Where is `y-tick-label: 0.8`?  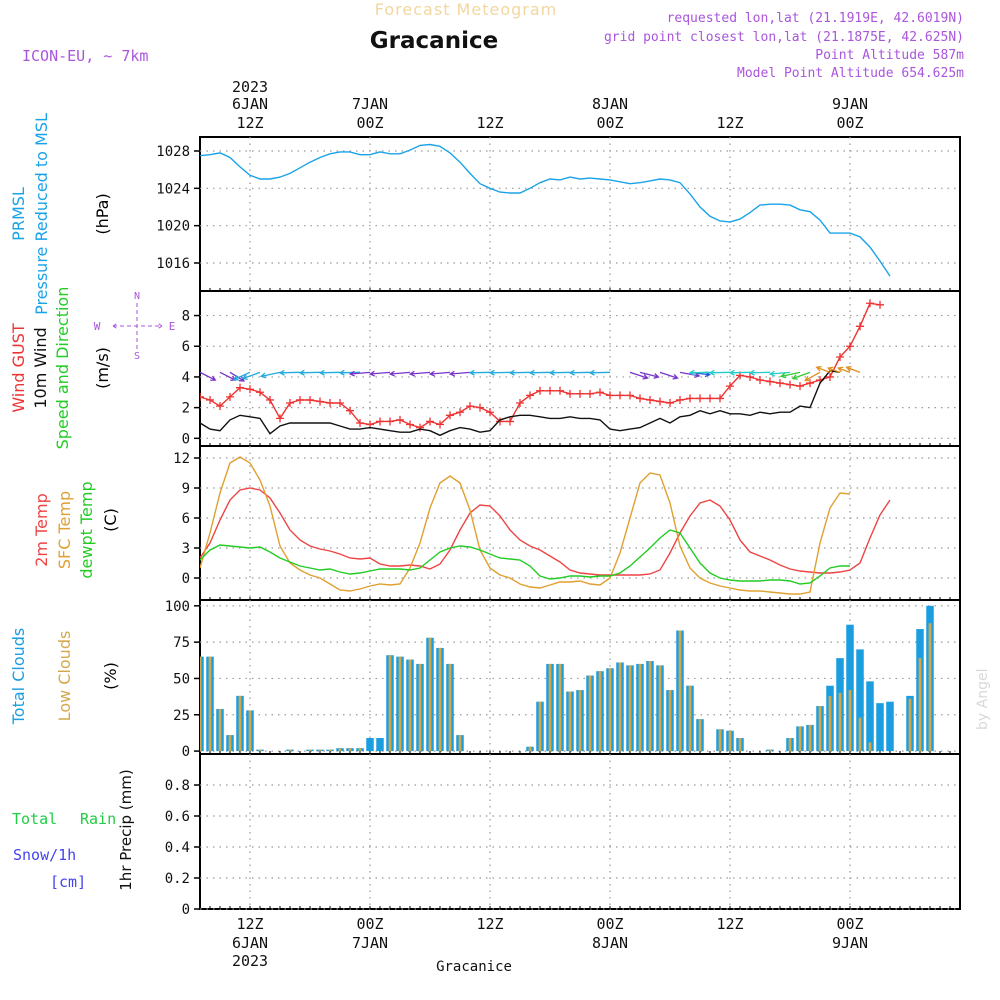 y-tick-label: 0.8 is located at coordinates (177, 786).